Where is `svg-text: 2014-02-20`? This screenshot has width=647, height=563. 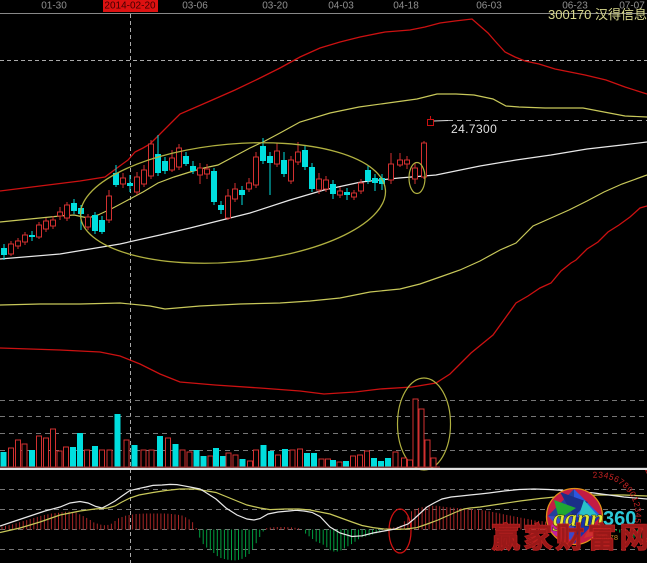 svg-text: 2014-02-20 is located at coordinates (130, 6).